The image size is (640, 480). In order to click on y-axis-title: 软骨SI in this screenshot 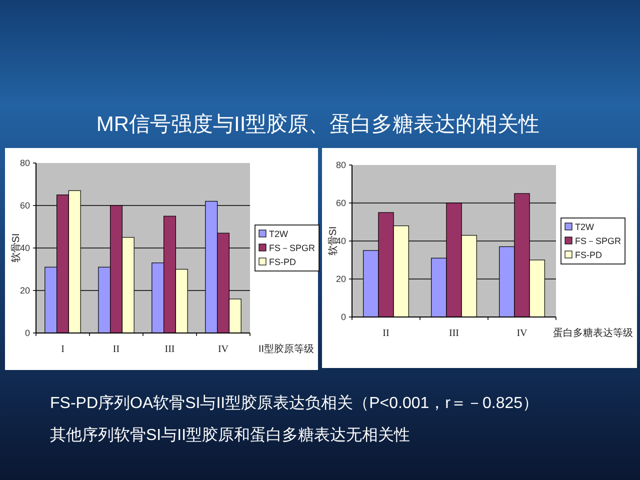, I will do `click(16, 248)`.